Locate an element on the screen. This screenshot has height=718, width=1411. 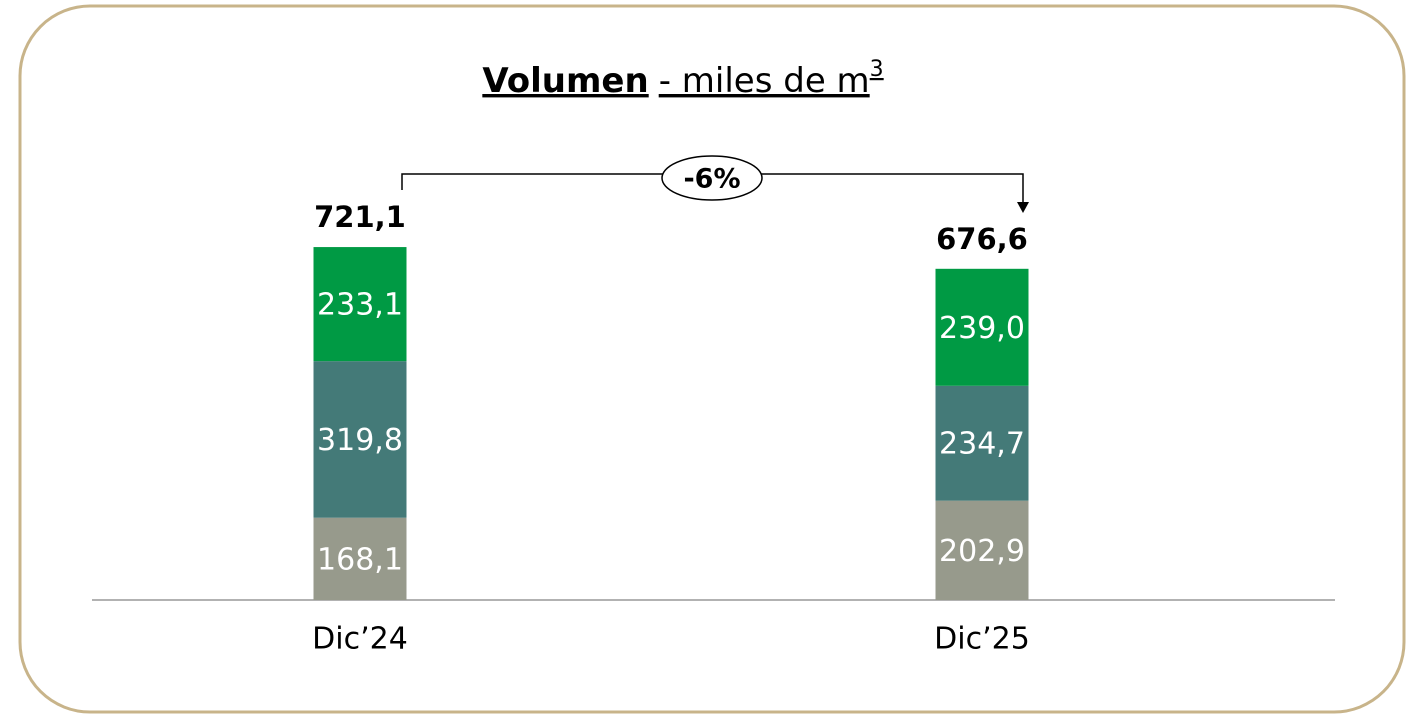
change-label: -6% is located at coordinates (711, 179).